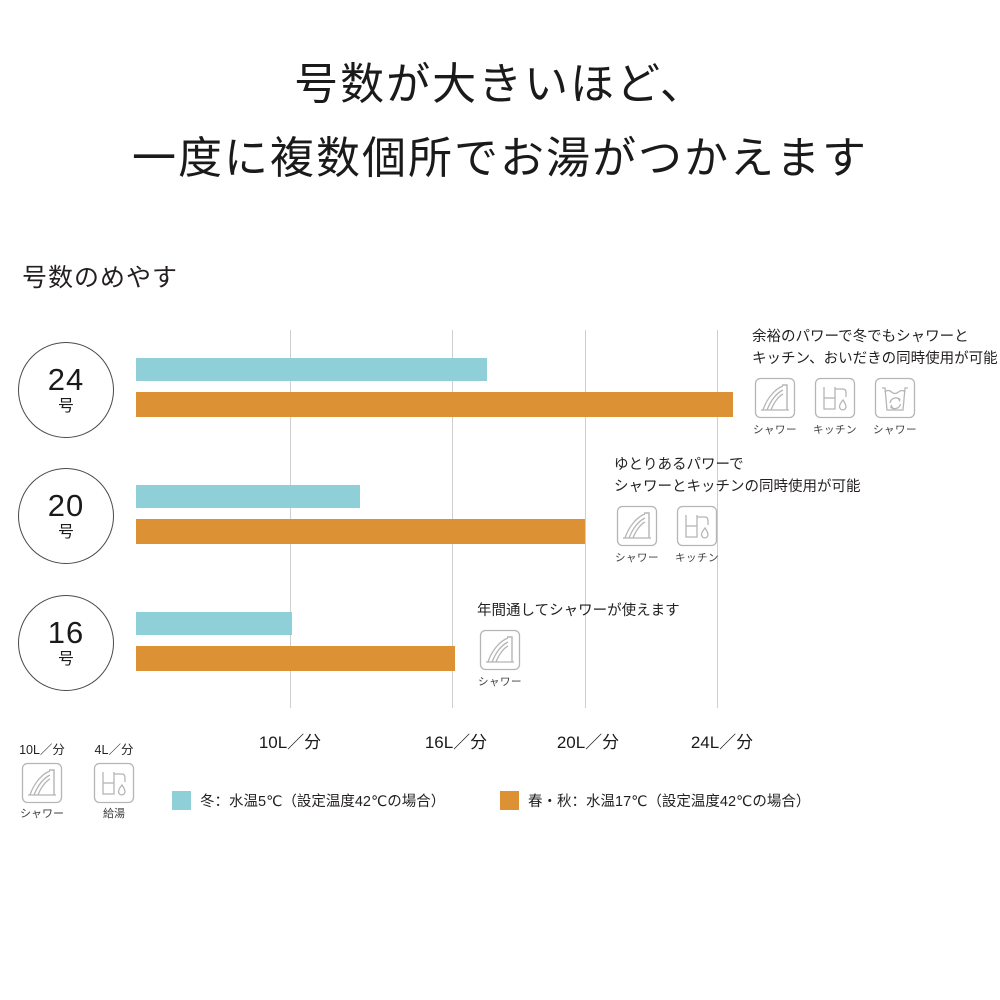 This screenshot has height=1000, width=1000. I want to click on grade-unit-16: 号, so click(65, 659).